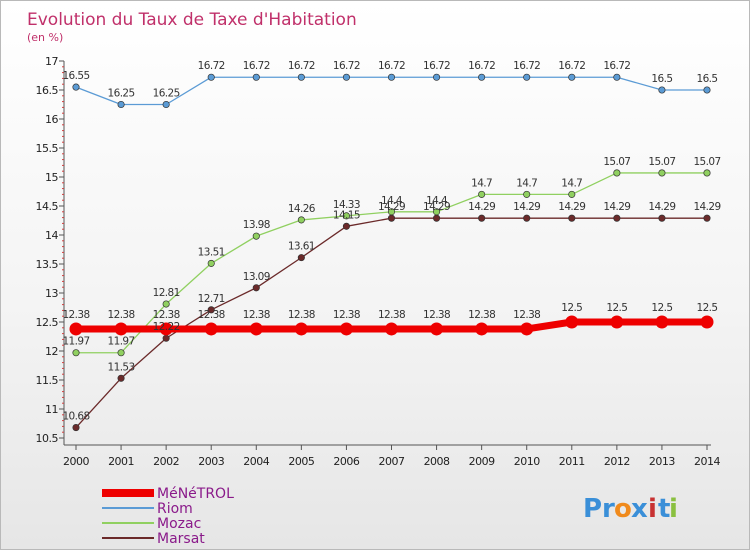 This screenshot has width=750, height=551. What do you see at coordinates (45, 37) in the screenshot?
I see `chart-subtitle: (en %)` at bounding box center [45, 37].